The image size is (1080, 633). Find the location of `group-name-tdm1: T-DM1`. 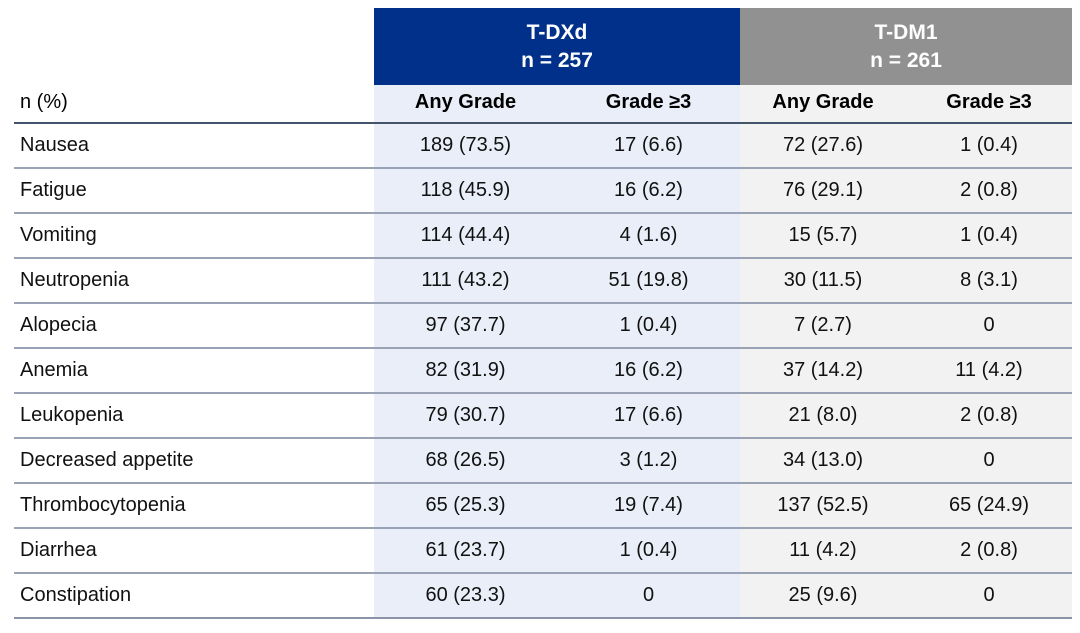

group-name-tdm1: T-DM1 is located at coordinates (906, 33).